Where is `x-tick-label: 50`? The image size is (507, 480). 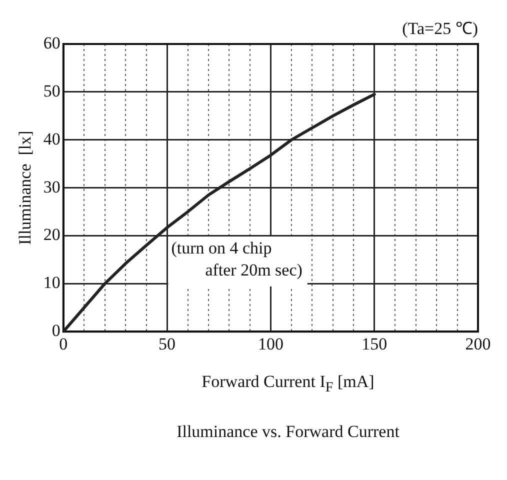 x-tick-label: 50 is located at coordinates (167, 344).